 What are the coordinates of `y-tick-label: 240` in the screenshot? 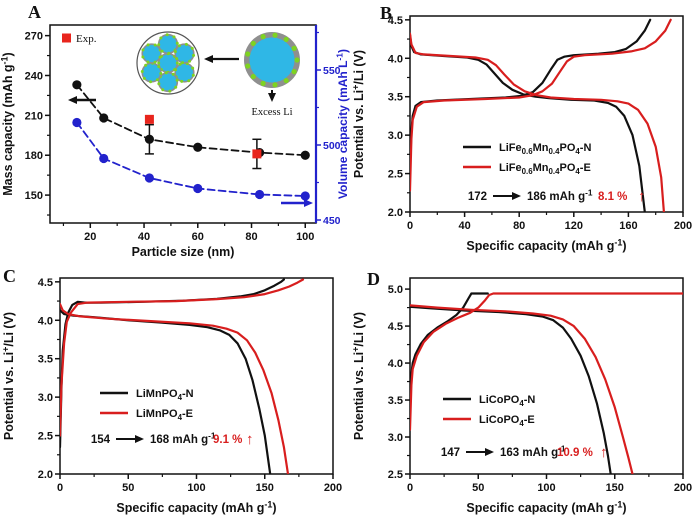 It's located at (34, 76).